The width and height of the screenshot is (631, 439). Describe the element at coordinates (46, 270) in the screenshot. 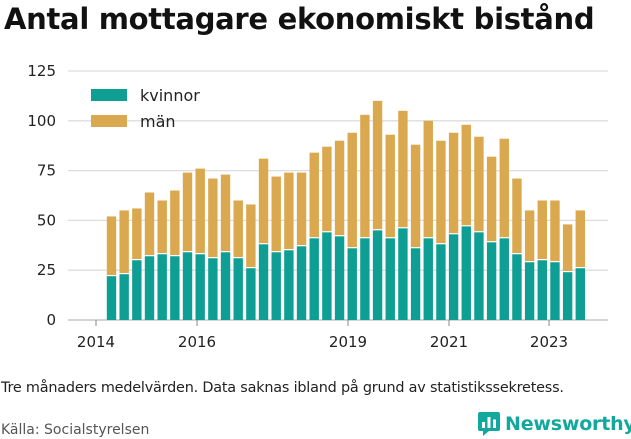

I see `y-tick-label: 25` at that location.